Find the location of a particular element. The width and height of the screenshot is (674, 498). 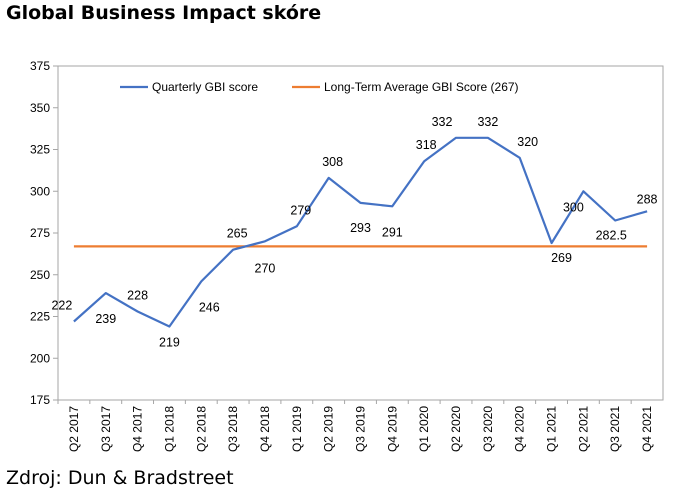

x-tick-label: Q1 2018 is located at coordinates (169, 429).